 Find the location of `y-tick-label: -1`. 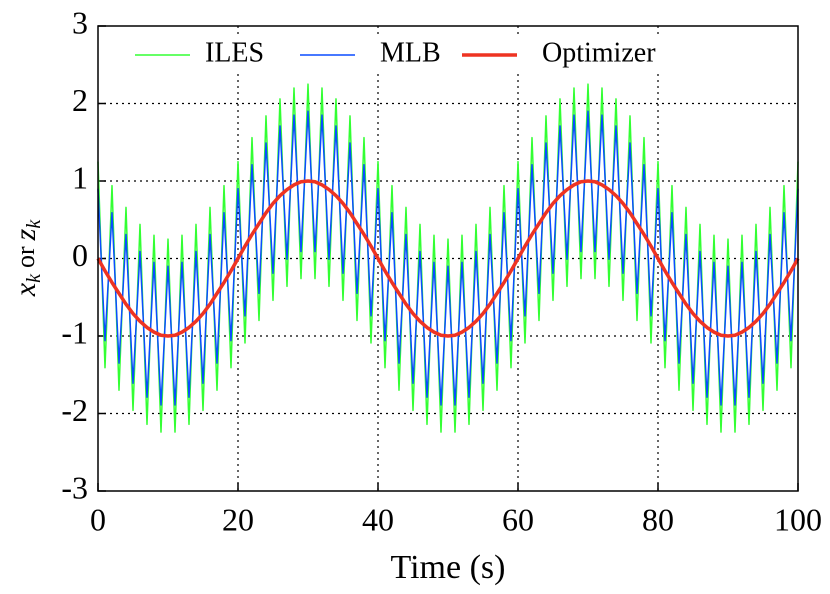

y-tick-label: -1 is located at coordinates (74, 332).